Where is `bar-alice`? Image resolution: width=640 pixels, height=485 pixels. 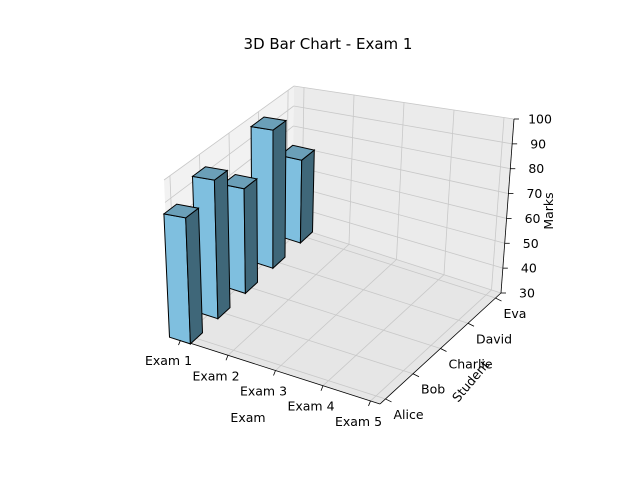 bar-alice is located at coordinates (183, 274).